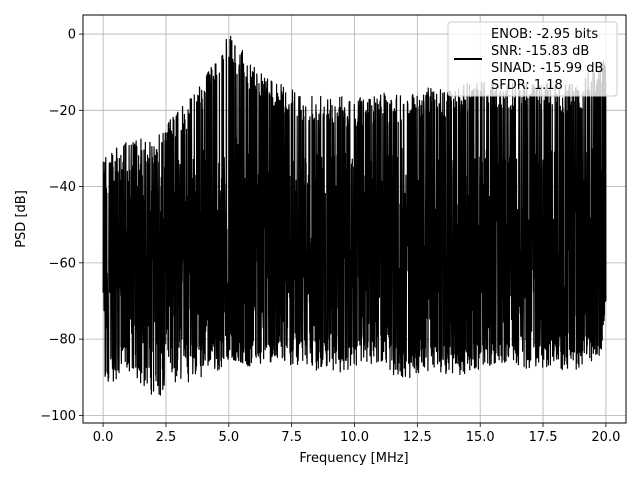  I want to click on x-tick-label: 5.0, so click(228, 437).